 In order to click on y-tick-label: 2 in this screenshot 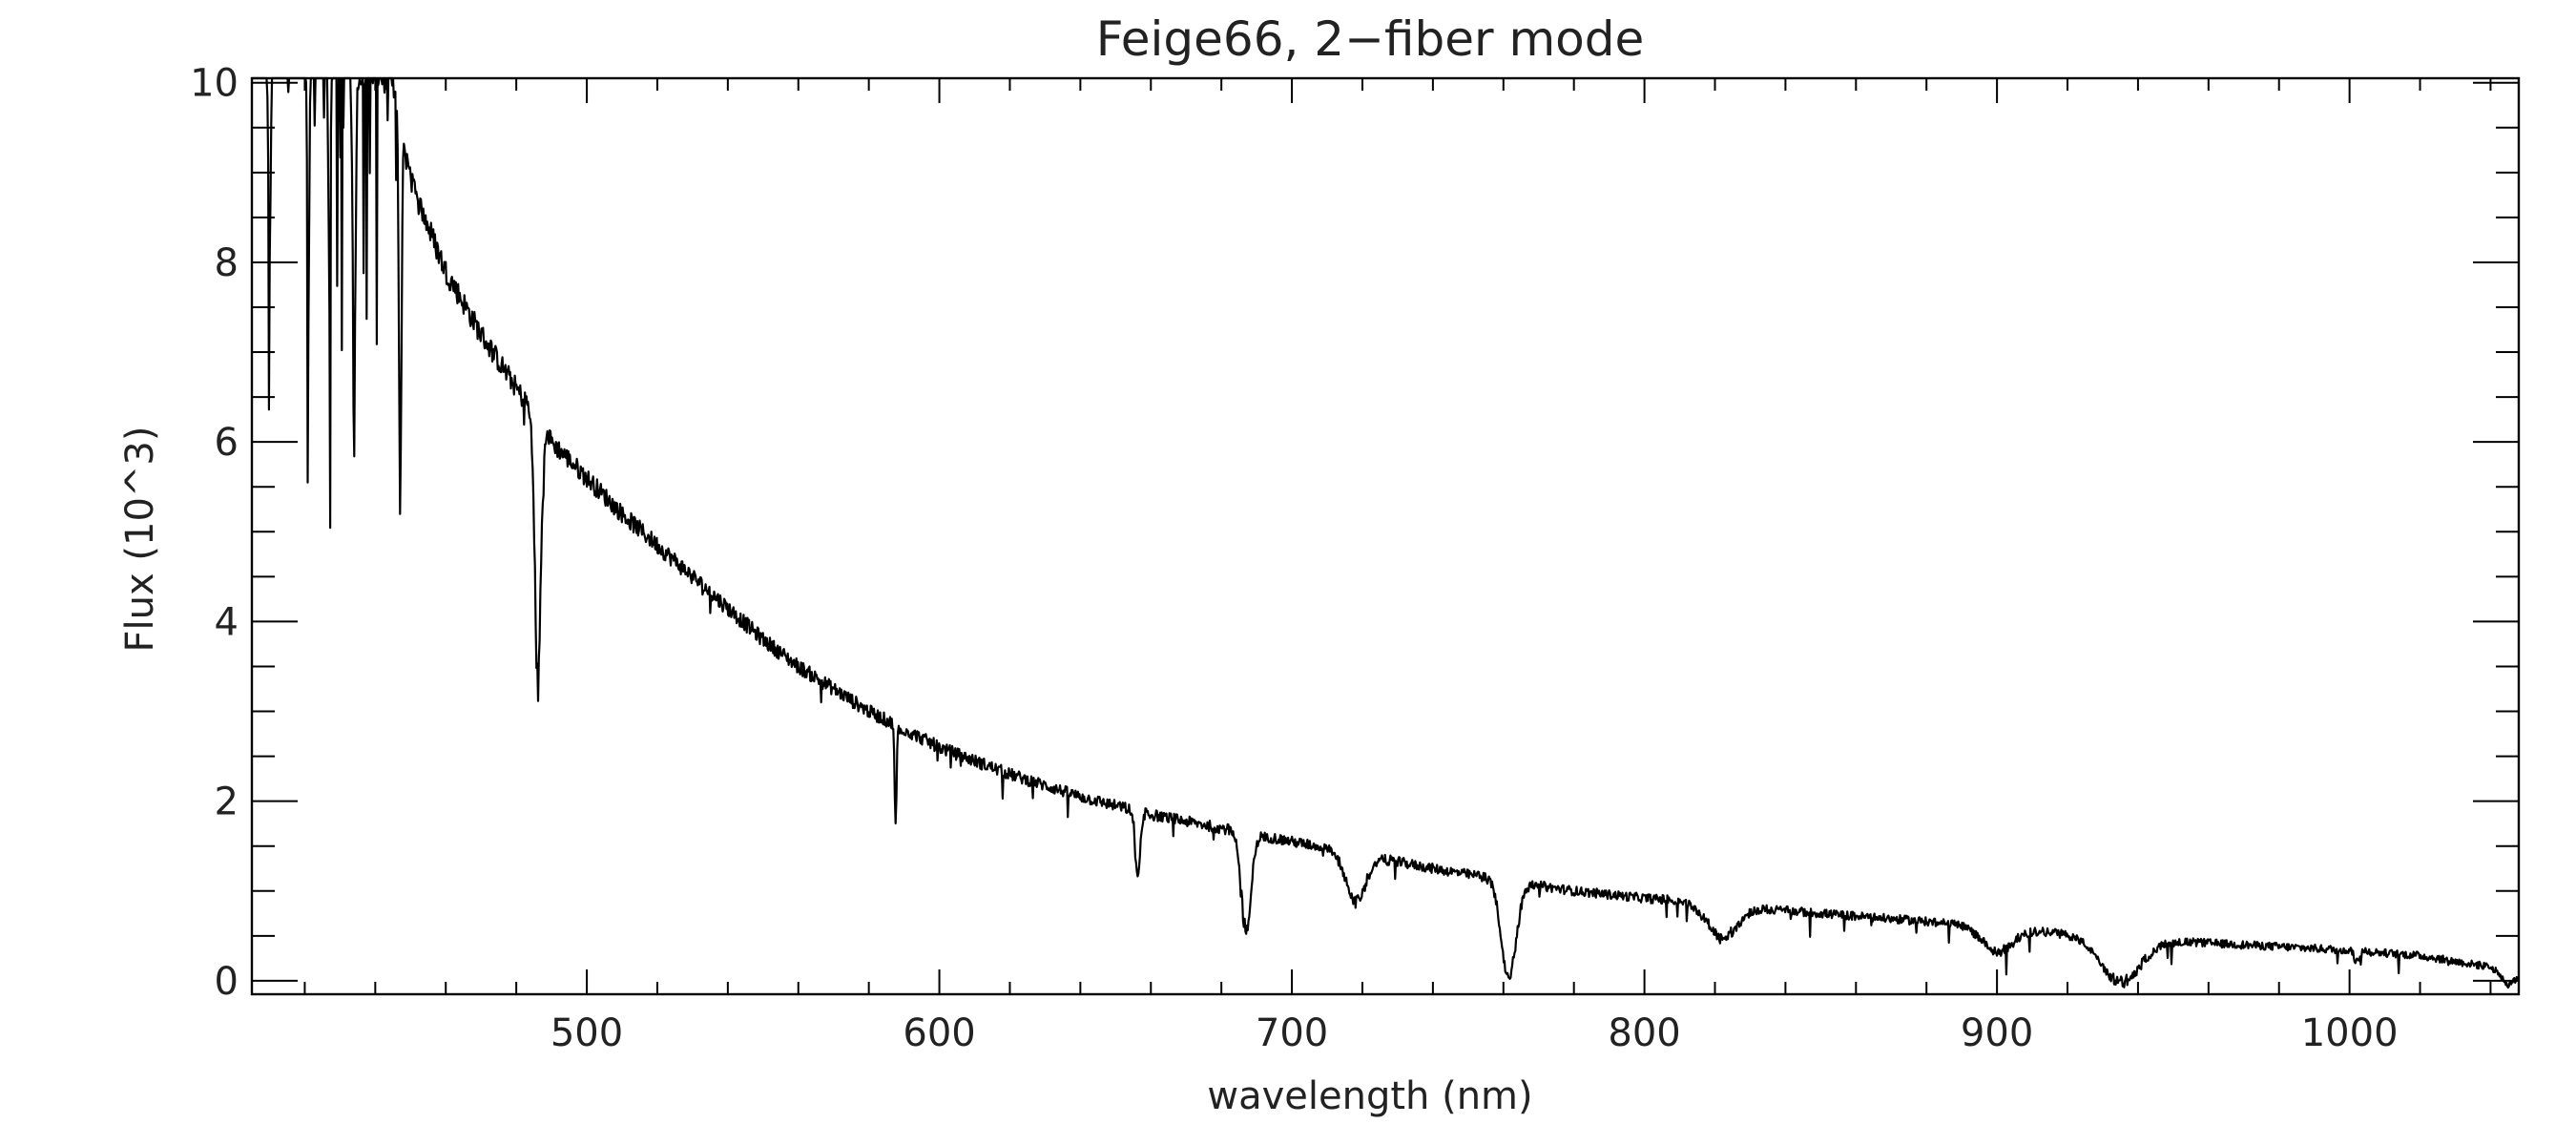, I will do `click(227, 802)`.